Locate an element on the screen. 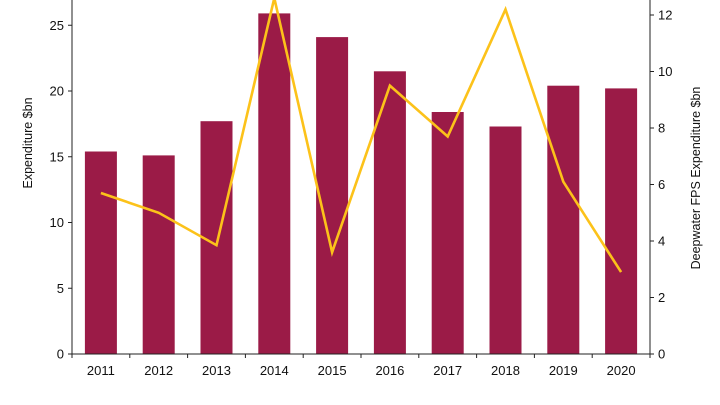 The image size is (720, 405). y-tick-label-right: 4 is located at coordinates (661, 241).